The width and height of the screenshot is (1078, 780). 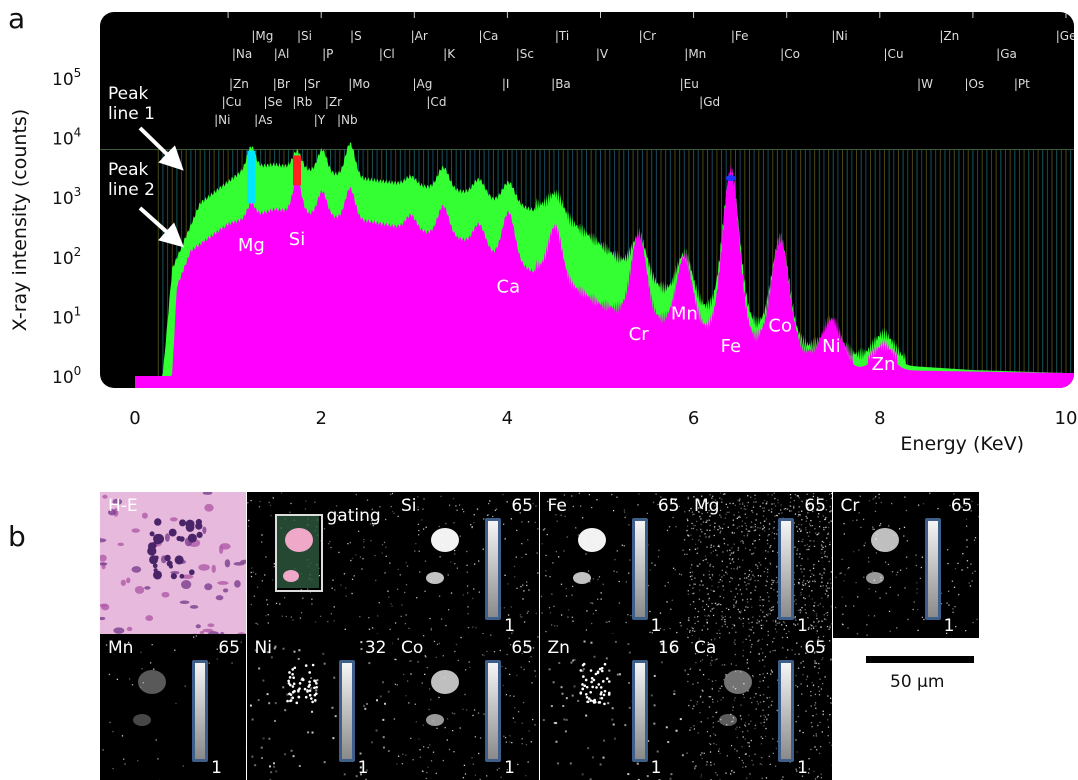 What do you see at coordinates (272, 102) in the screenshot?
I see `element-marker-se: |Se` at bounding box center [272, 102].